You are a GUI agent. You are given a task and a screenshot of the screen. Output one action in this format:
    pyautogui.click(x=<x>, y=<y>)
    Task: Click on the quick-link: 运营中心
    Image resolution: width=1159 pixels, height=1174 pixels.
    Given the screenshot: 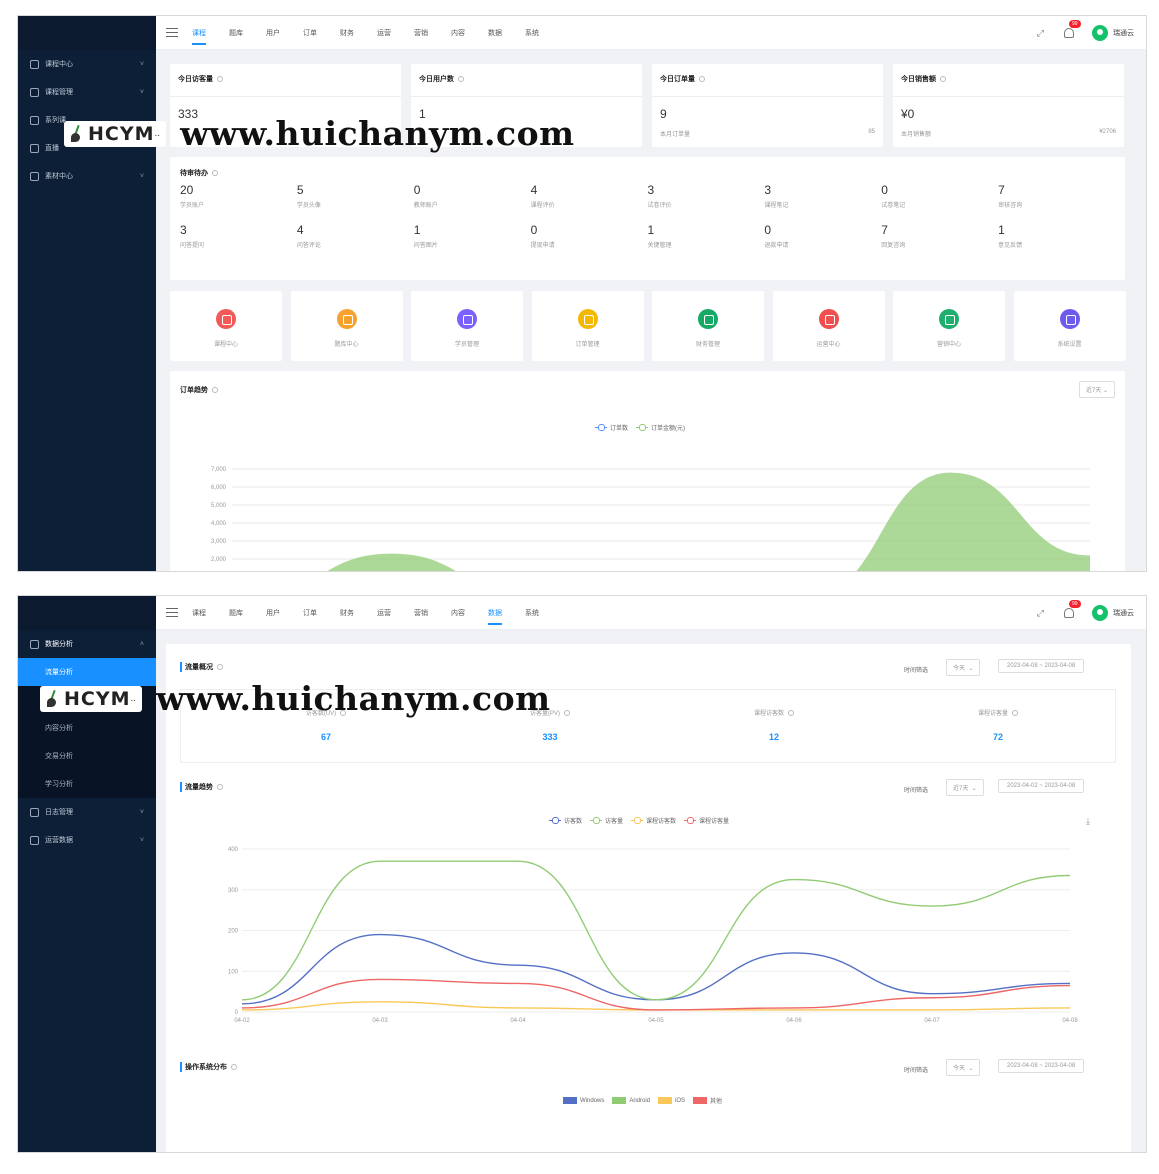 What is the action you would take?
    pyautogui.click(x=828, y=326)
    